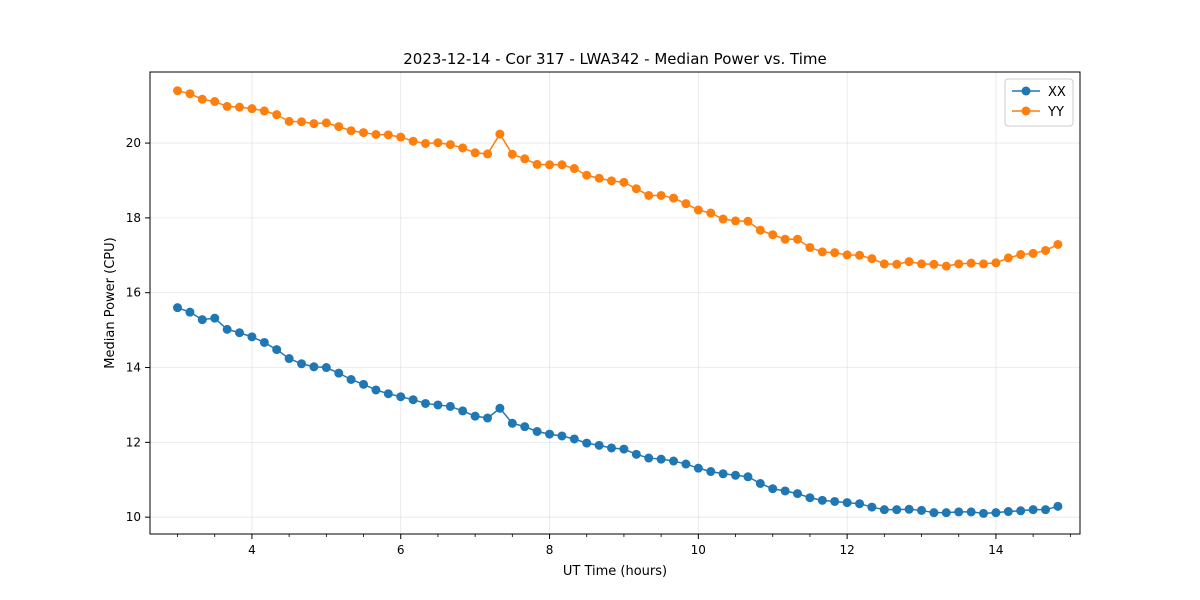 This screenshot has width=1200, height=600. Describe the element at coordinates (1055, 112) in the screenshot. I see `legend-label: YY` at that location.